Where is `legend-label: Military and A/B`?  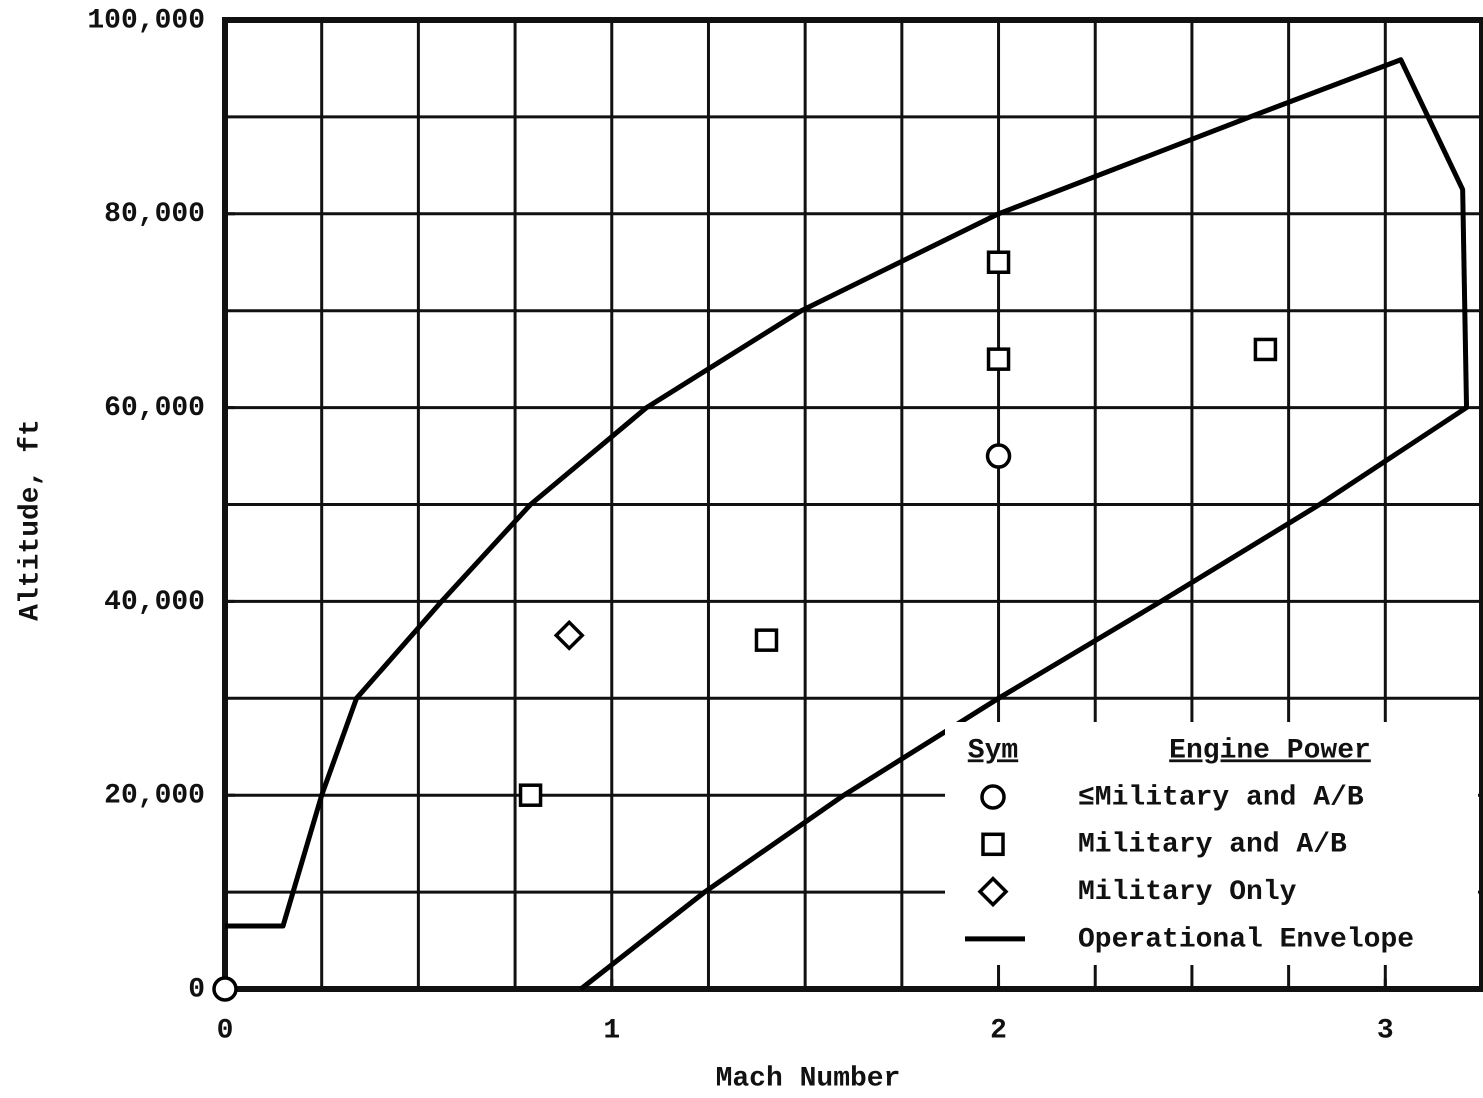 legend-label: Military and A/B is located at coordinates (1212, 845).